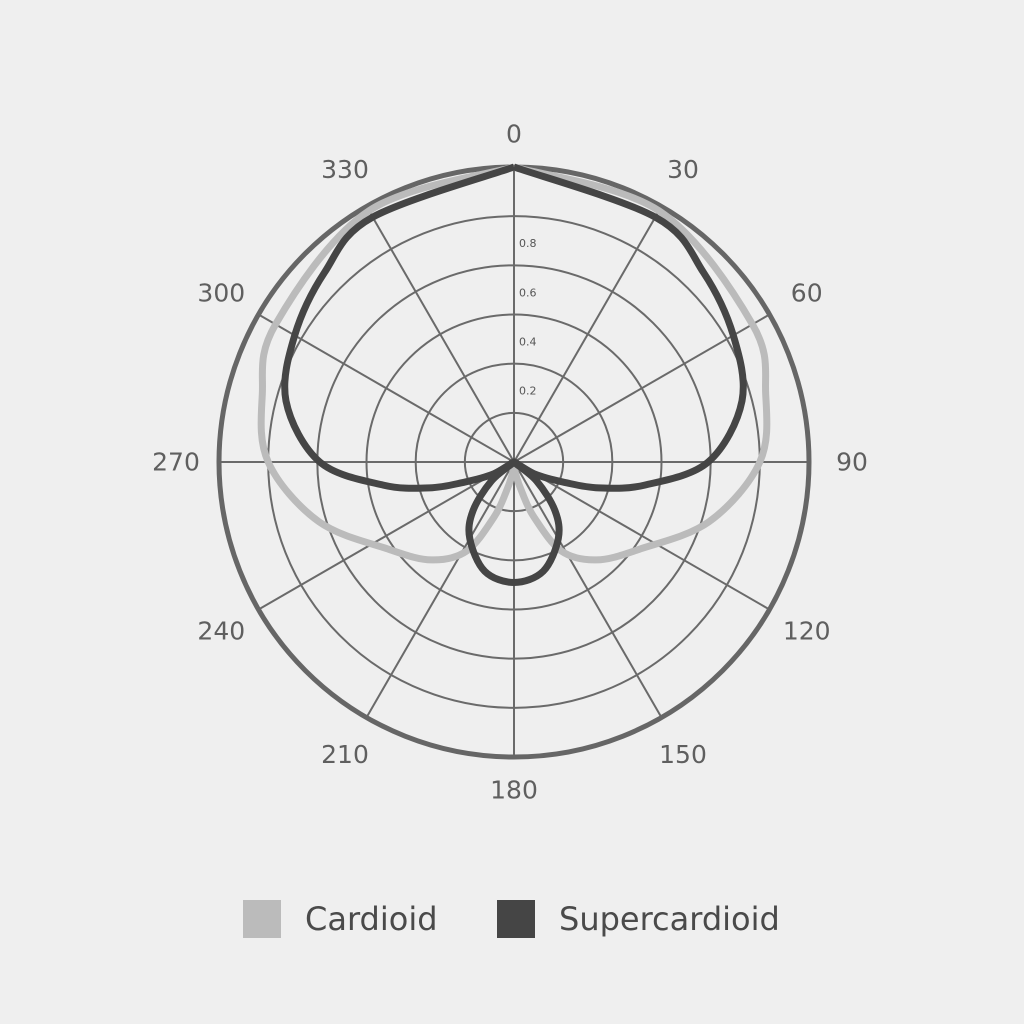 The height and width of the screenshot is (1024, 1024). What do you see at coordinates (262, 919) in the screenshot?
I see `legend-swatch-cardioid` at bounding box center [262, 919].